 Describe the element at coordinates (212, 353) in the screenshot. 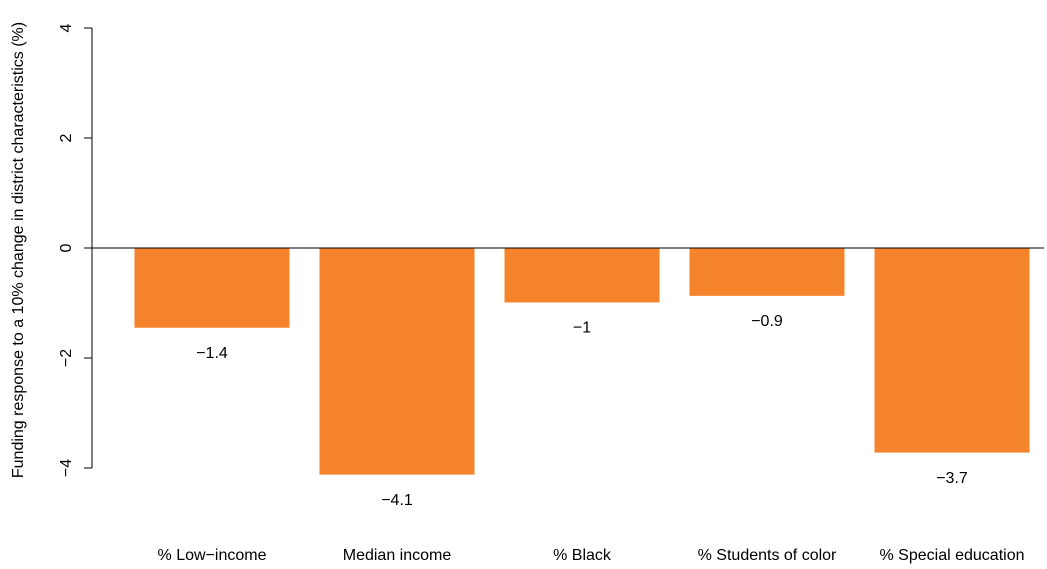

I see `bar-value-label: −1.4` at that location.